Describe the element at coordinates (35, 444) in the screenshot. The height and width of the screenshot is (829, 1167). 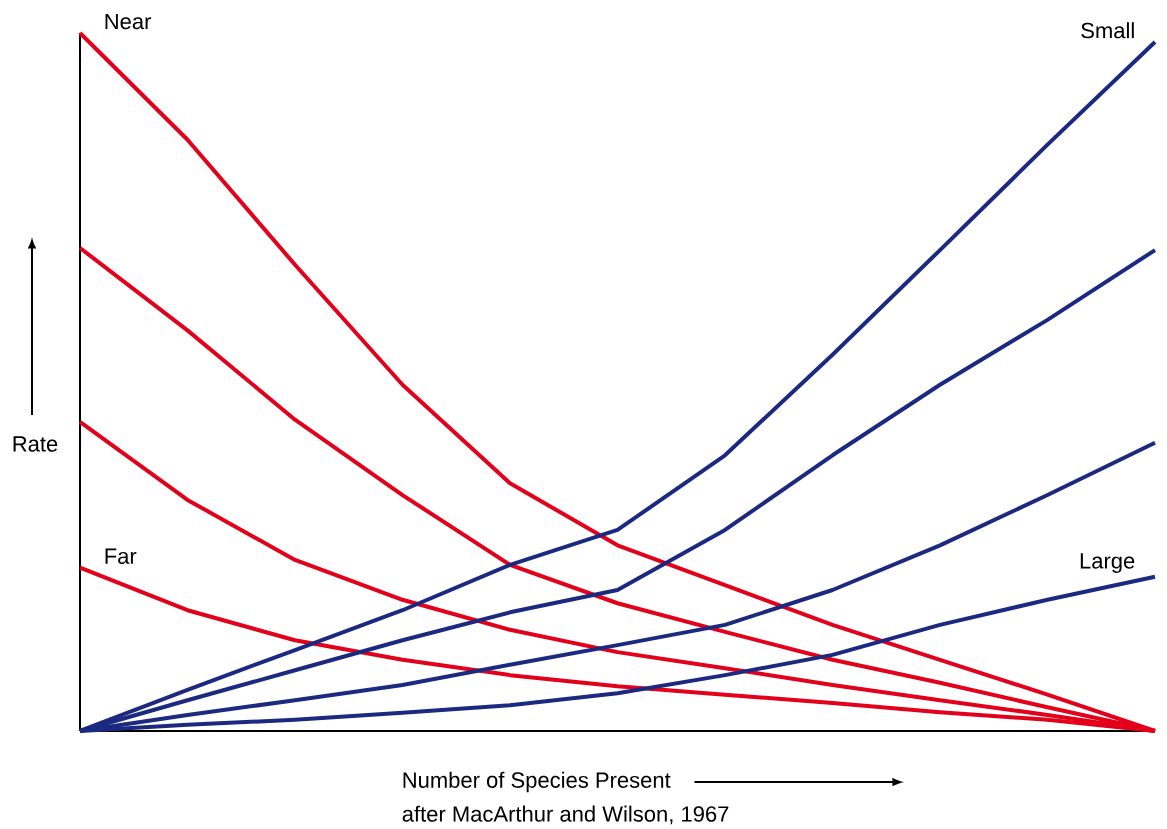
I see `y-axis-title: Rate` at that location.